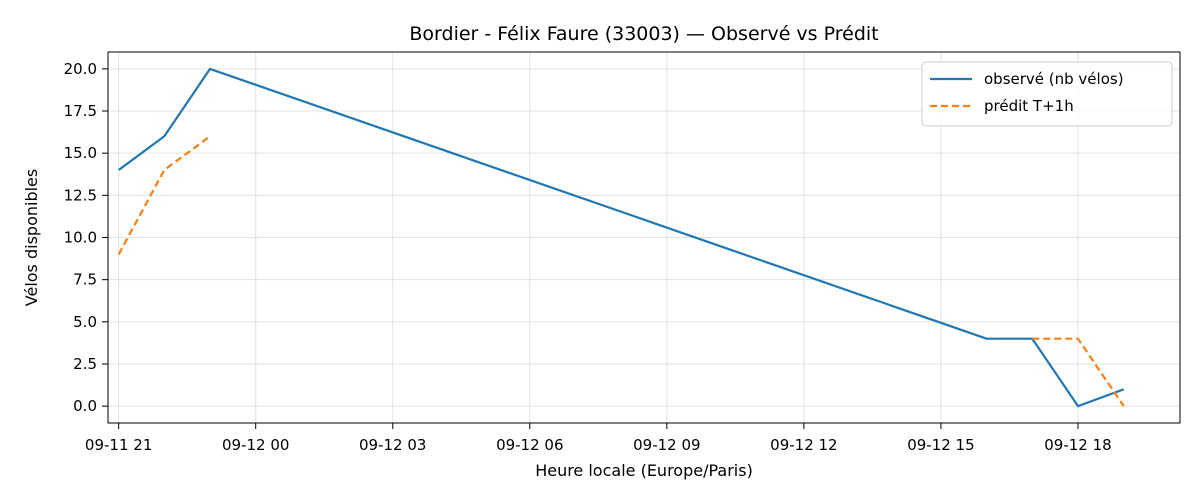 This screenshot has height=504, width=1204. What do you see at coordinates (1054, 79) in the screenshot?
I see `legend-label: observé (nb vélos)` at bounding box center [1054, 79].